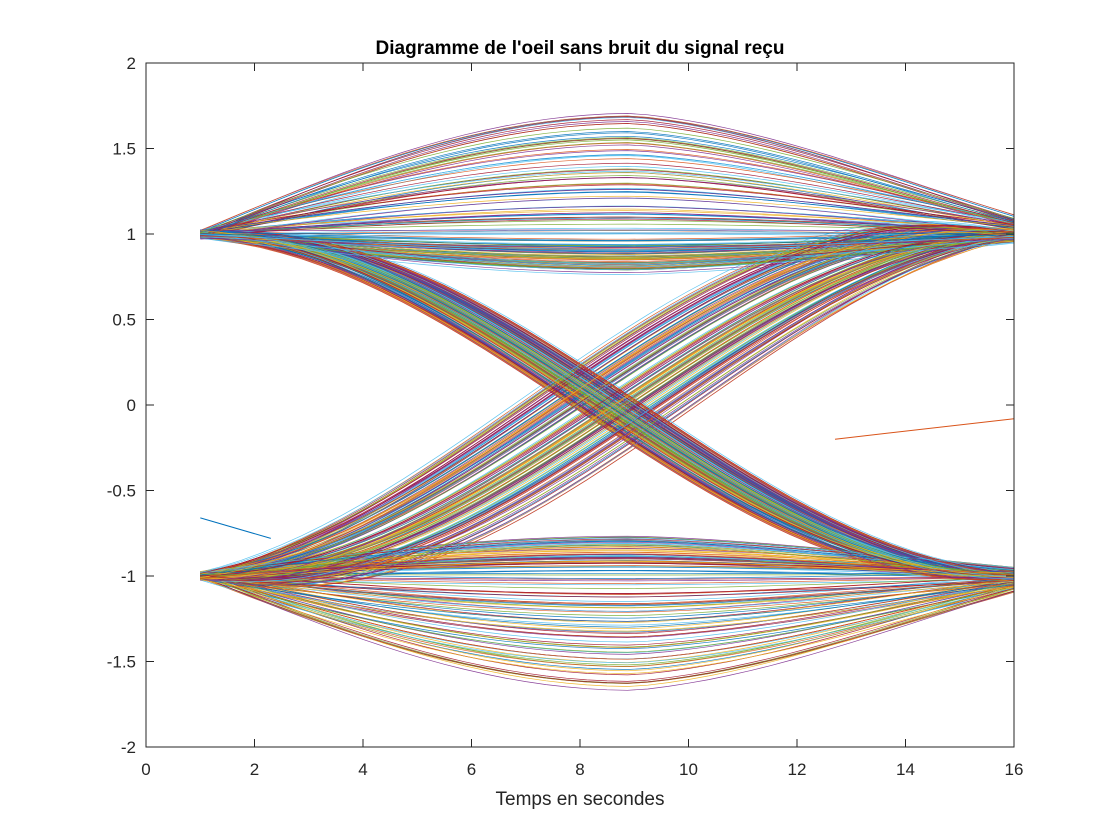 The width and height of the screenshot is (1120, 840). Describe the element at coordinates (797, 769) in the screenshot. I see `x-tick-label: 12` at that location.